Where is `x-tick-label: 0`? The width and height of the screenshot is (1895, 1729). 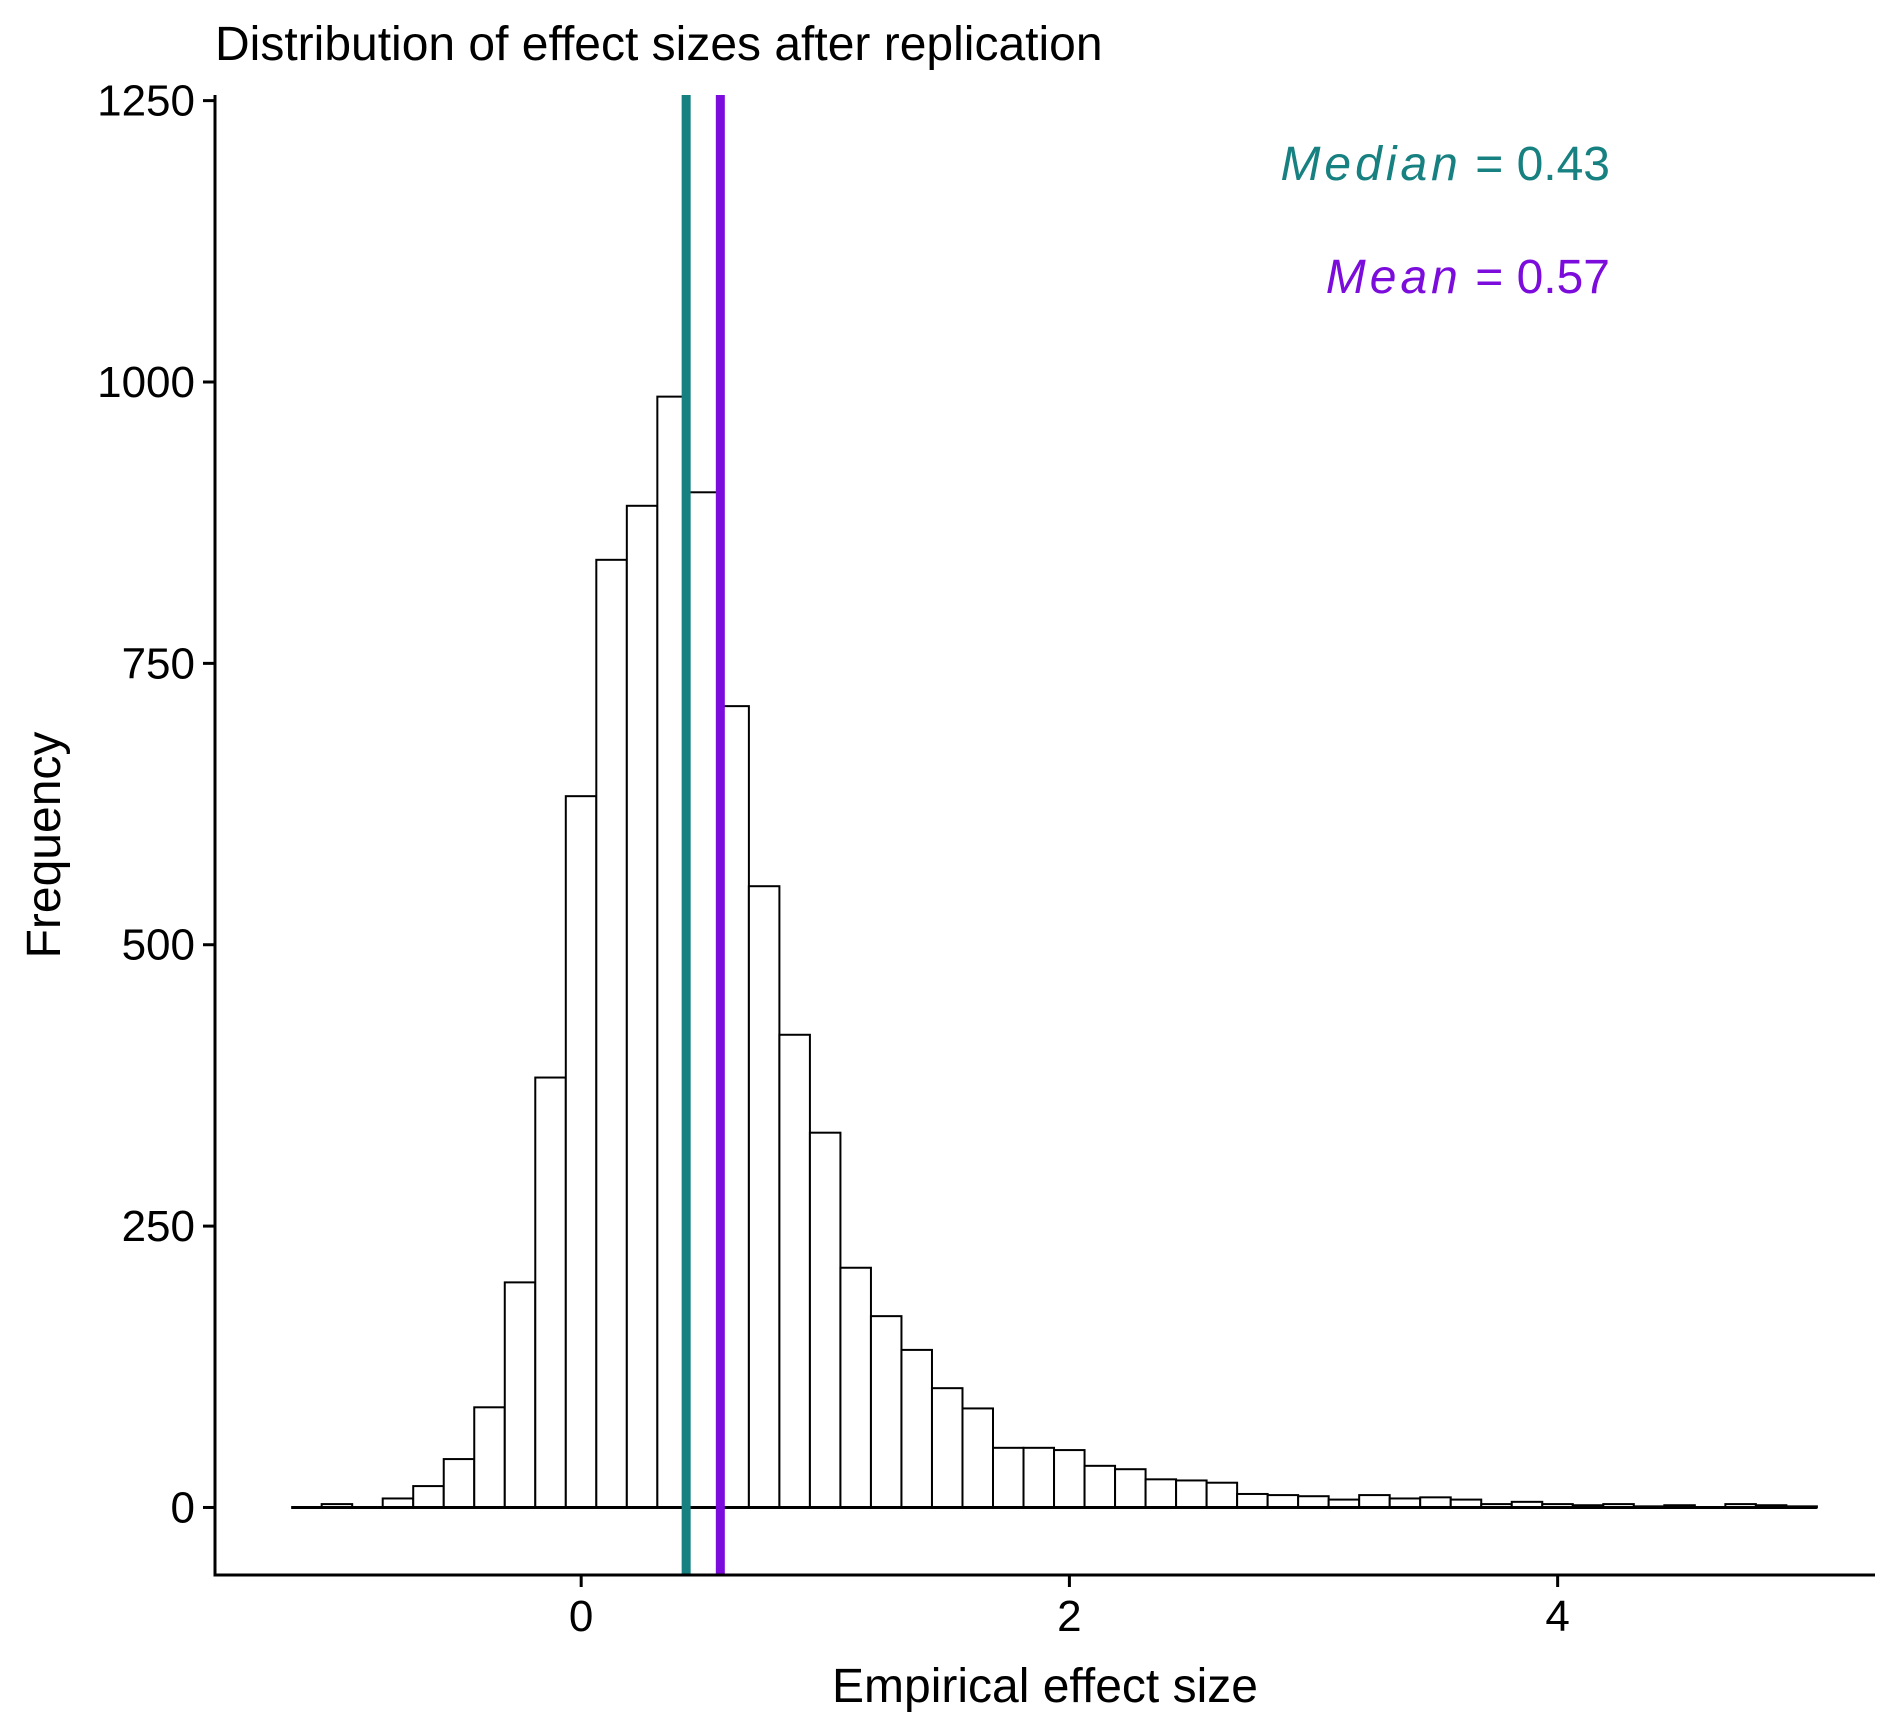
x-tick-label: 0 is located at coordinates (581, 1616).